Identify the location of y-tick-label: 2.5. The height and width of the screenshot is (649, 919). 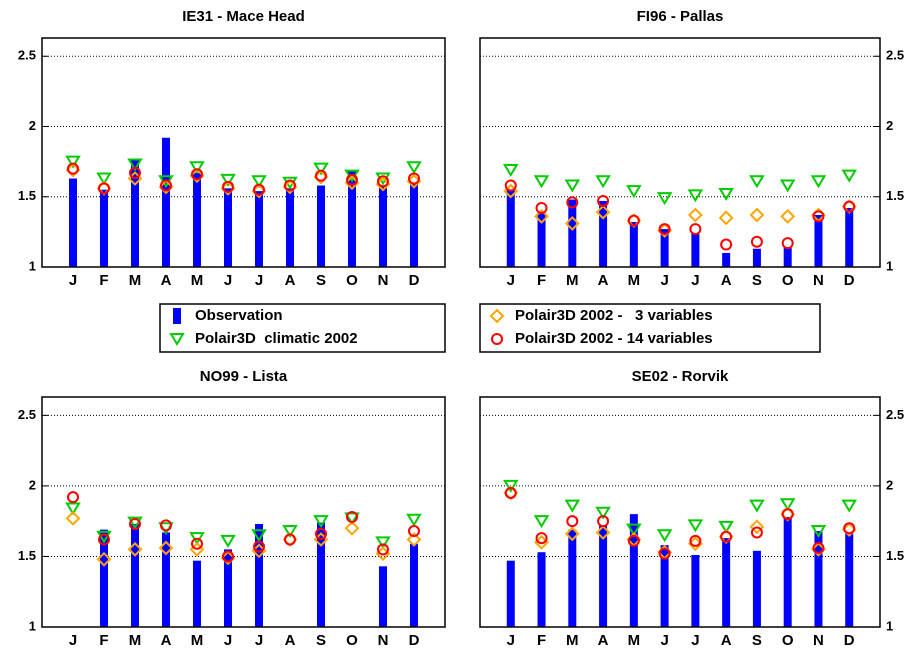
(895, 414).